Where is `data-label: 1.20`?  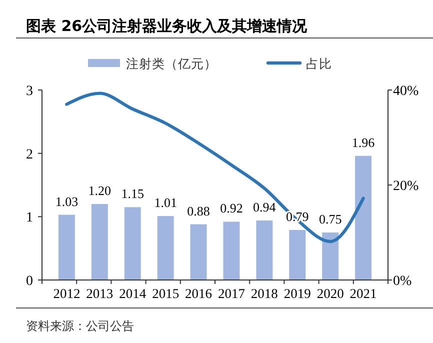 data-label: 1.20 is located at coordinates (100, 190).